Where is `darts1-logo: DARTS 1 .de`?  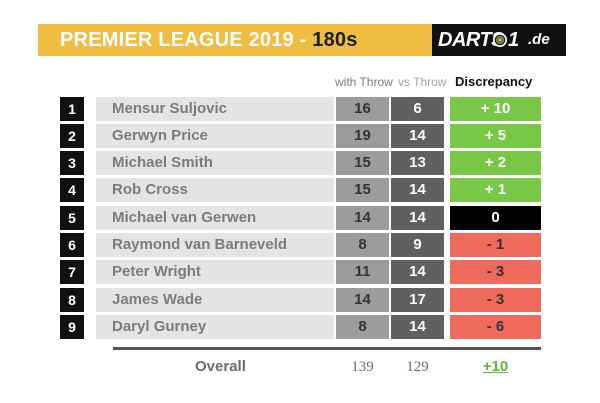 darts1-logo: DARTS 1 .de is located at coordinates (499, 40).